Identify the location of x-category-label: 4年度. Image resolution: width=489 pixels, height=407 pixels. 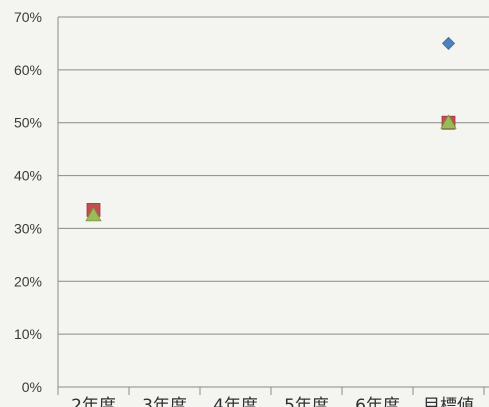
(235, 401).